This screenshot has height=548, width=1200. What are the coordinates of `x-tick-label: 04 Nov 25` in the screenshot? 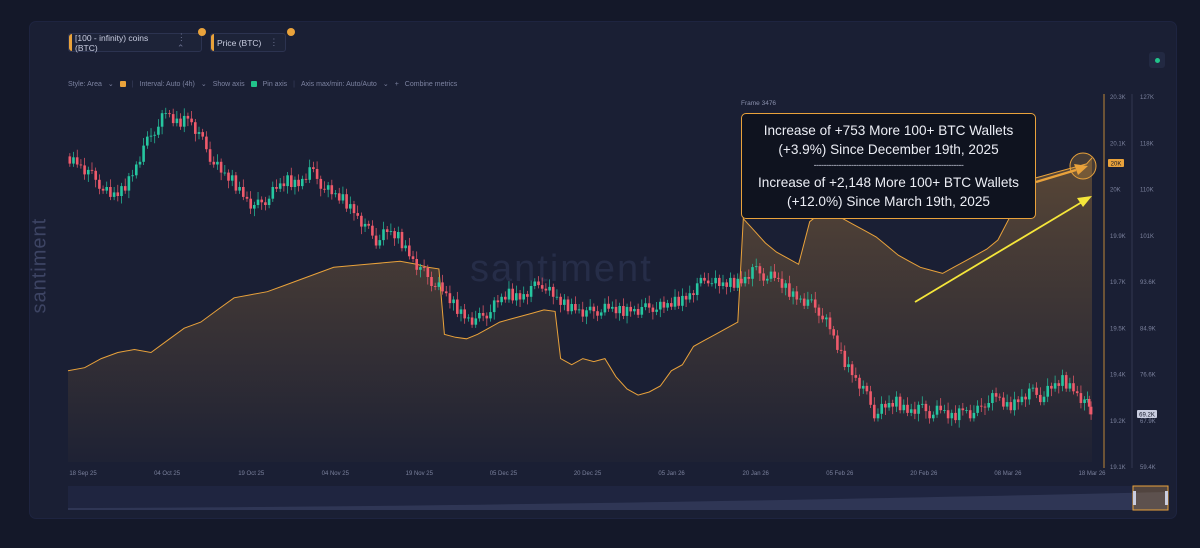 It's located at (336, 474).